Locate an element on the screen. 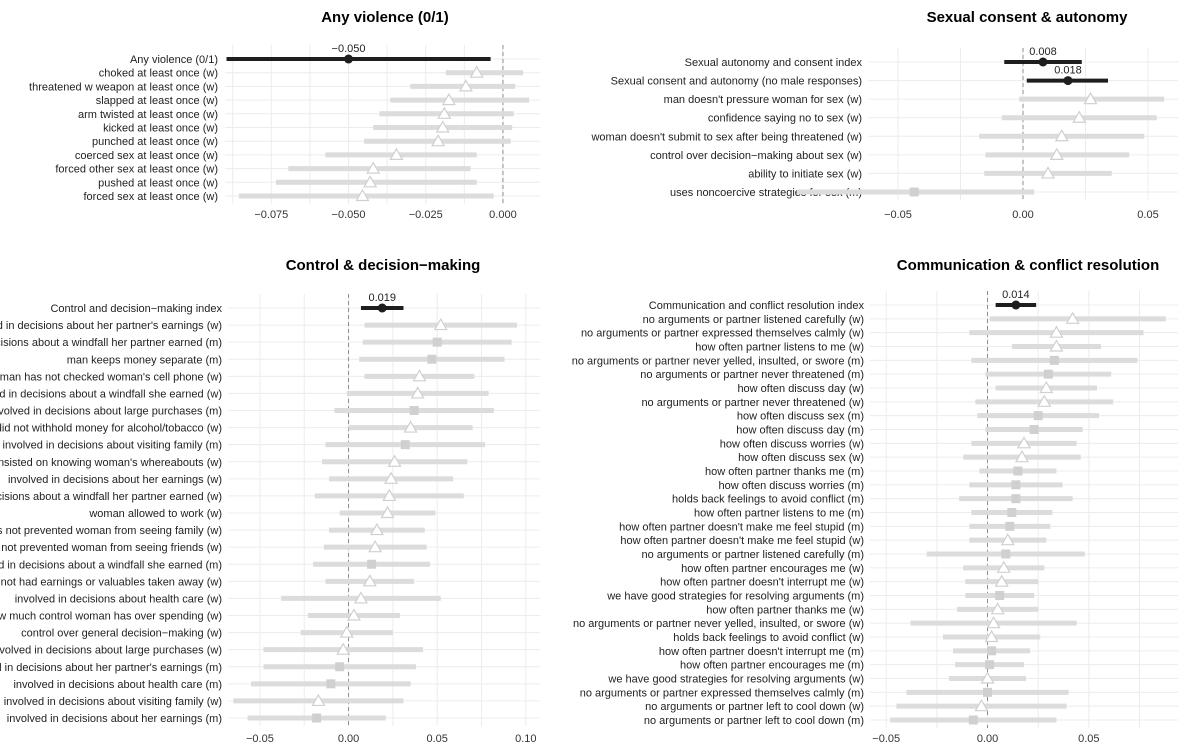  row-label: choked at least once (w) is located at coordinates (158, 74).